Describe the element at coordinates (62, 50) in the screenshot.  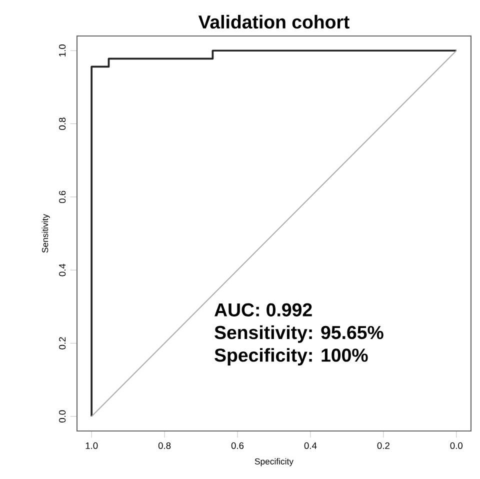
I see `y-tick-label: 1.0` at that location.